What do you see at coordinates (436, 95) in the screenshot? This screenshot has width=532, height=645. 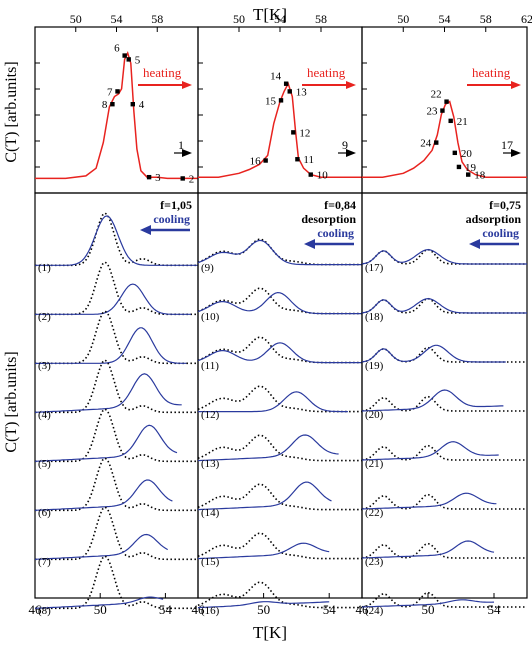 I see `point-label: 22` at bounding box center [436, 95].